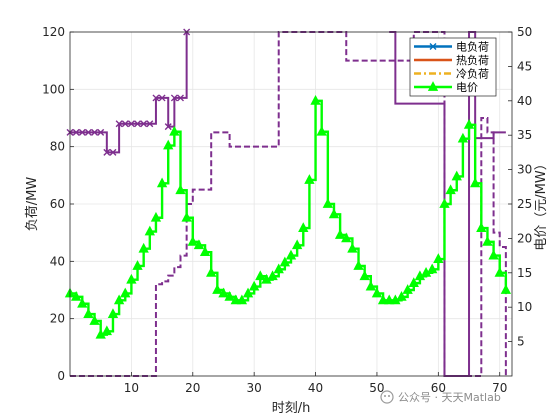 This screenshot has width=560, height=420. What do you see at coordinates (524, 101) in the screenshot?
I see `y-right-tick-label: 40` at bounding box center [524, 101].